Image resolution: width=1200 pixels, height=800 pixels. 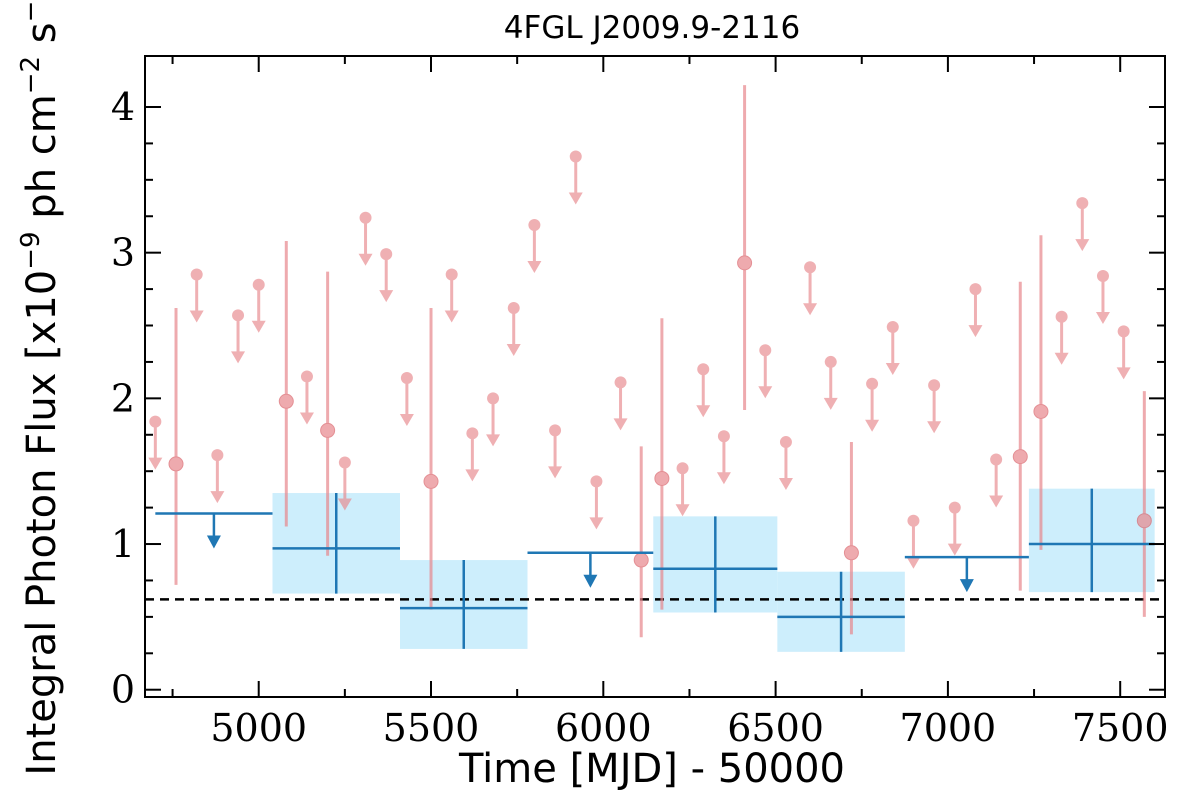 What do you see at coordinates (42, 162) in the screenshot?
I see `y-axis-label-part: ph cm` at bounding box center [42, 162].